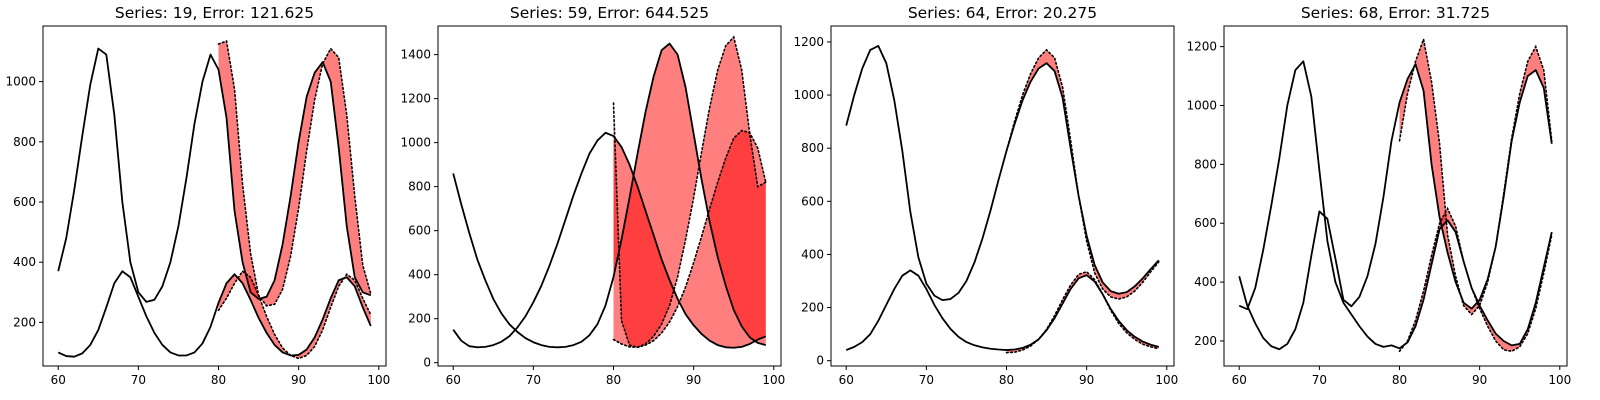  Describe the element at coordinates (415, 55) in the screenshot. I see `y-tick-label: 1400` at that location.